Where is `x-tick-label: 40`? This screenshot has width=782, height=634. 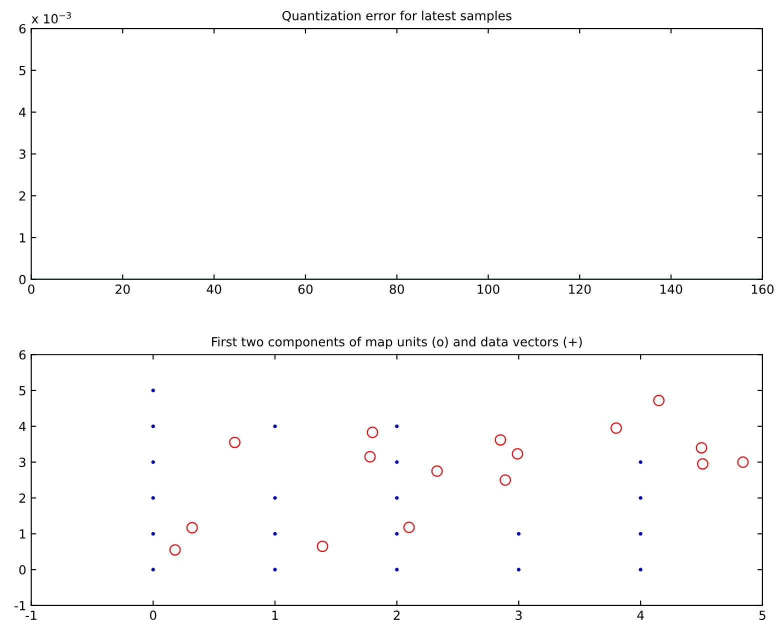 x-tick-label: 40 is located at coordinates (214, 289).